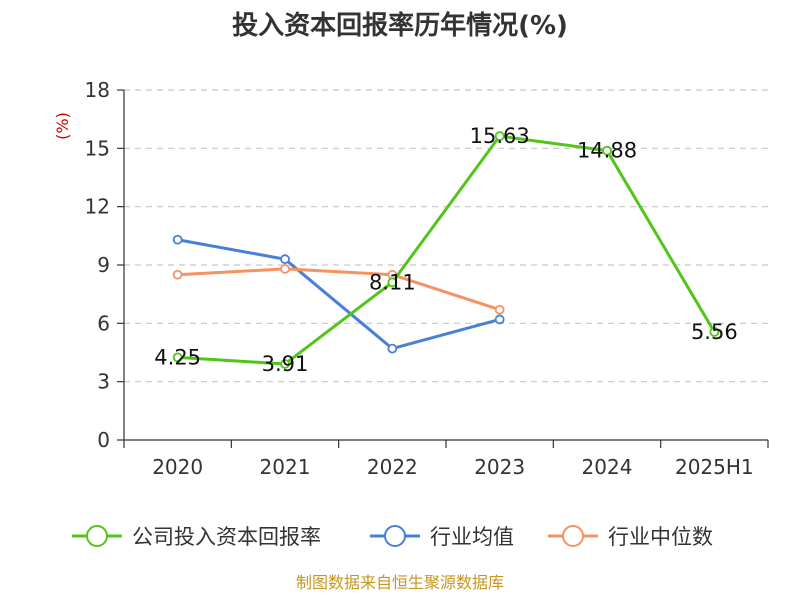 This screenshot has width=800, height=600. What do you see at coordinates (472, 537) in the screenshot?
I see `legend-label: 行业均值` at bounding box center [472, 537].